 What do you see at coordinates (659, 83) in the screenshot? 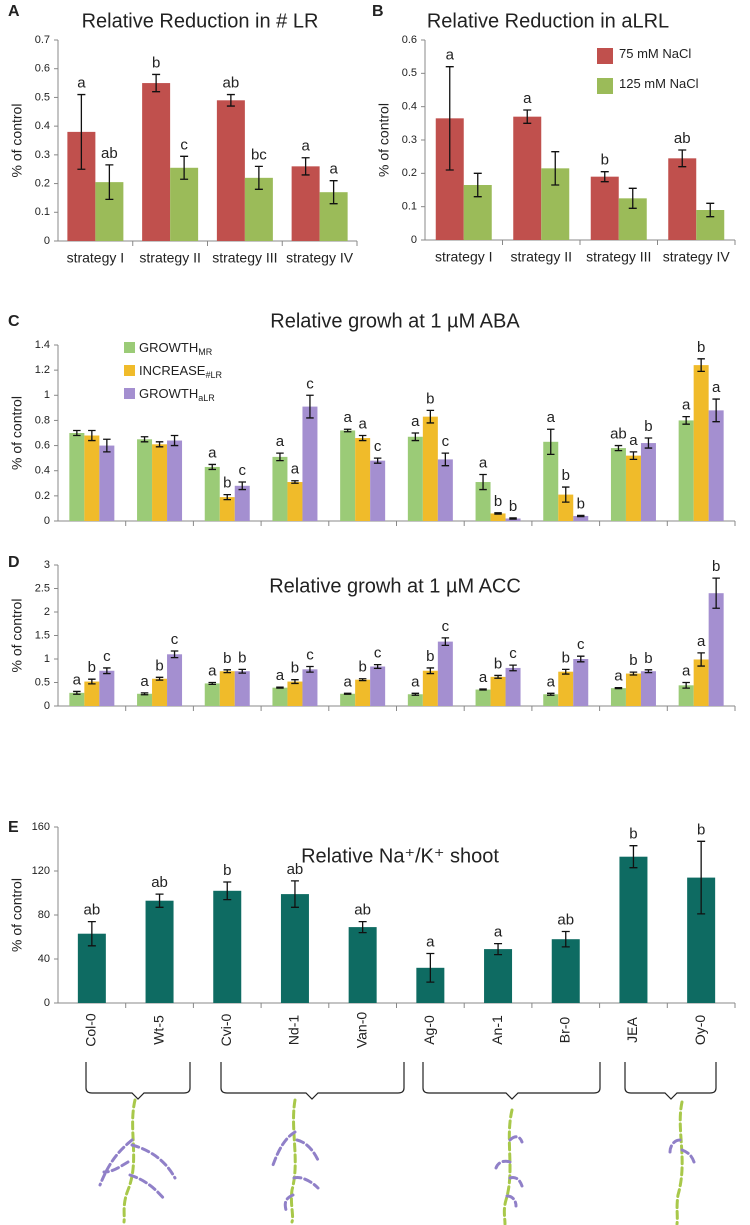
I see `legend-label: 125 mM NaCl` at bounding box center [659, 83].